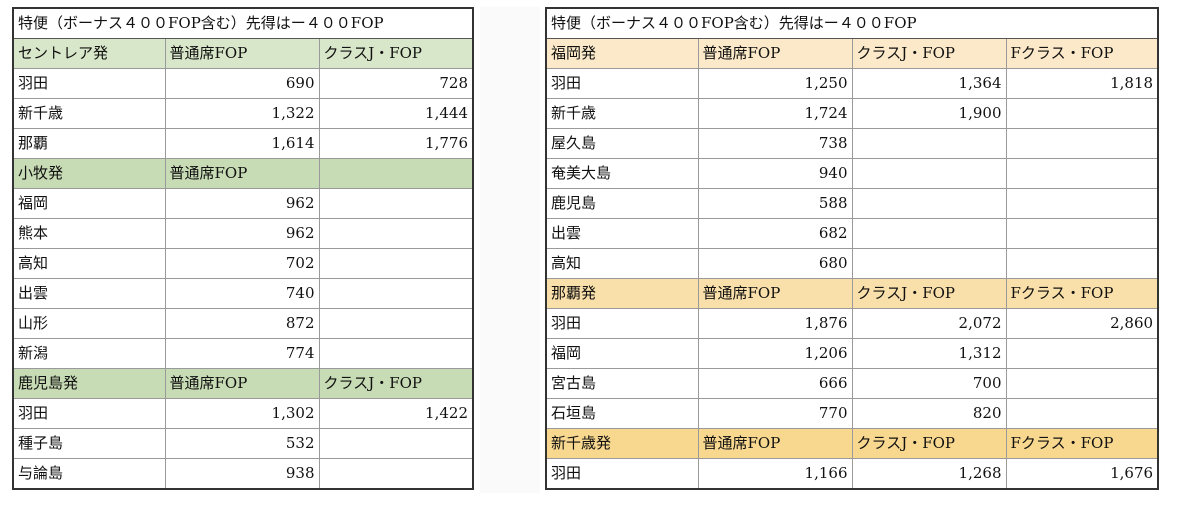 The height and width of the screenshot is (526, 1200). What do you see at coordinates (852, 203) in the screenshot?
I see `table-row: 鹿児島 588` at bounding box center [852, 203].